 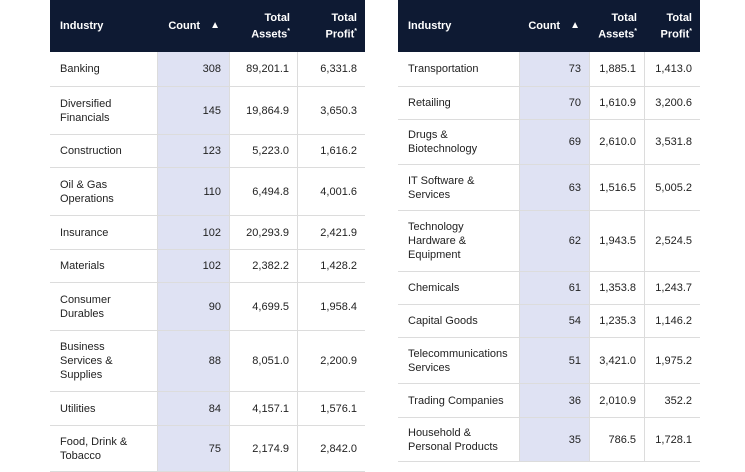 I want to click on assets-cell: 89,201.1, so click(x=264, y=69).